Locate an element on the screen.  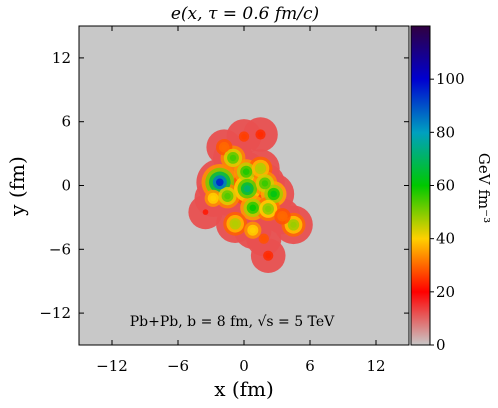
colorbar-tick-label: 100 is located at coordinates (450, 79).